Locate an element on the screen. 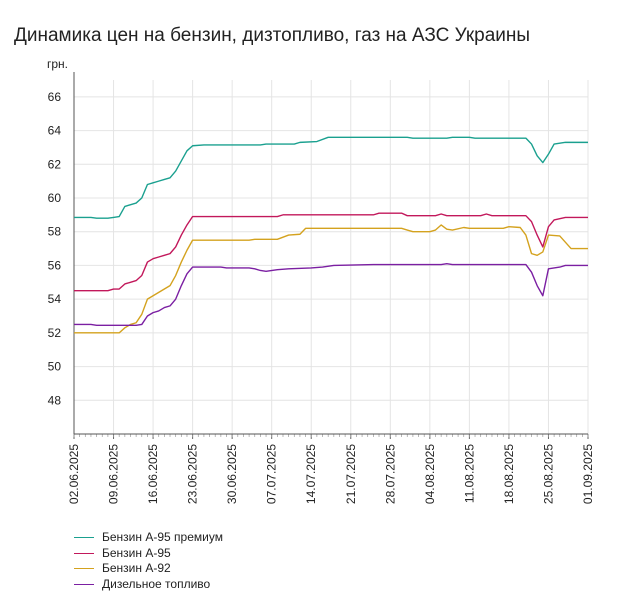  legend-label: Бензин А-95 is located at coordinates (136, 552).